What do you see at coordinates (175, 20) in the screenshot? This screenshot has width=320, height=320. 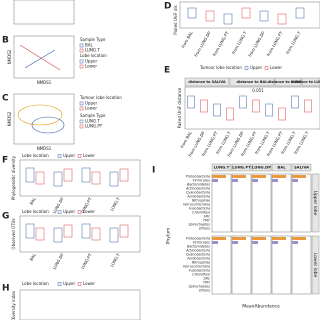 I see `y-axis-label: Paired UniF dis` at bounding box center [175, 20].